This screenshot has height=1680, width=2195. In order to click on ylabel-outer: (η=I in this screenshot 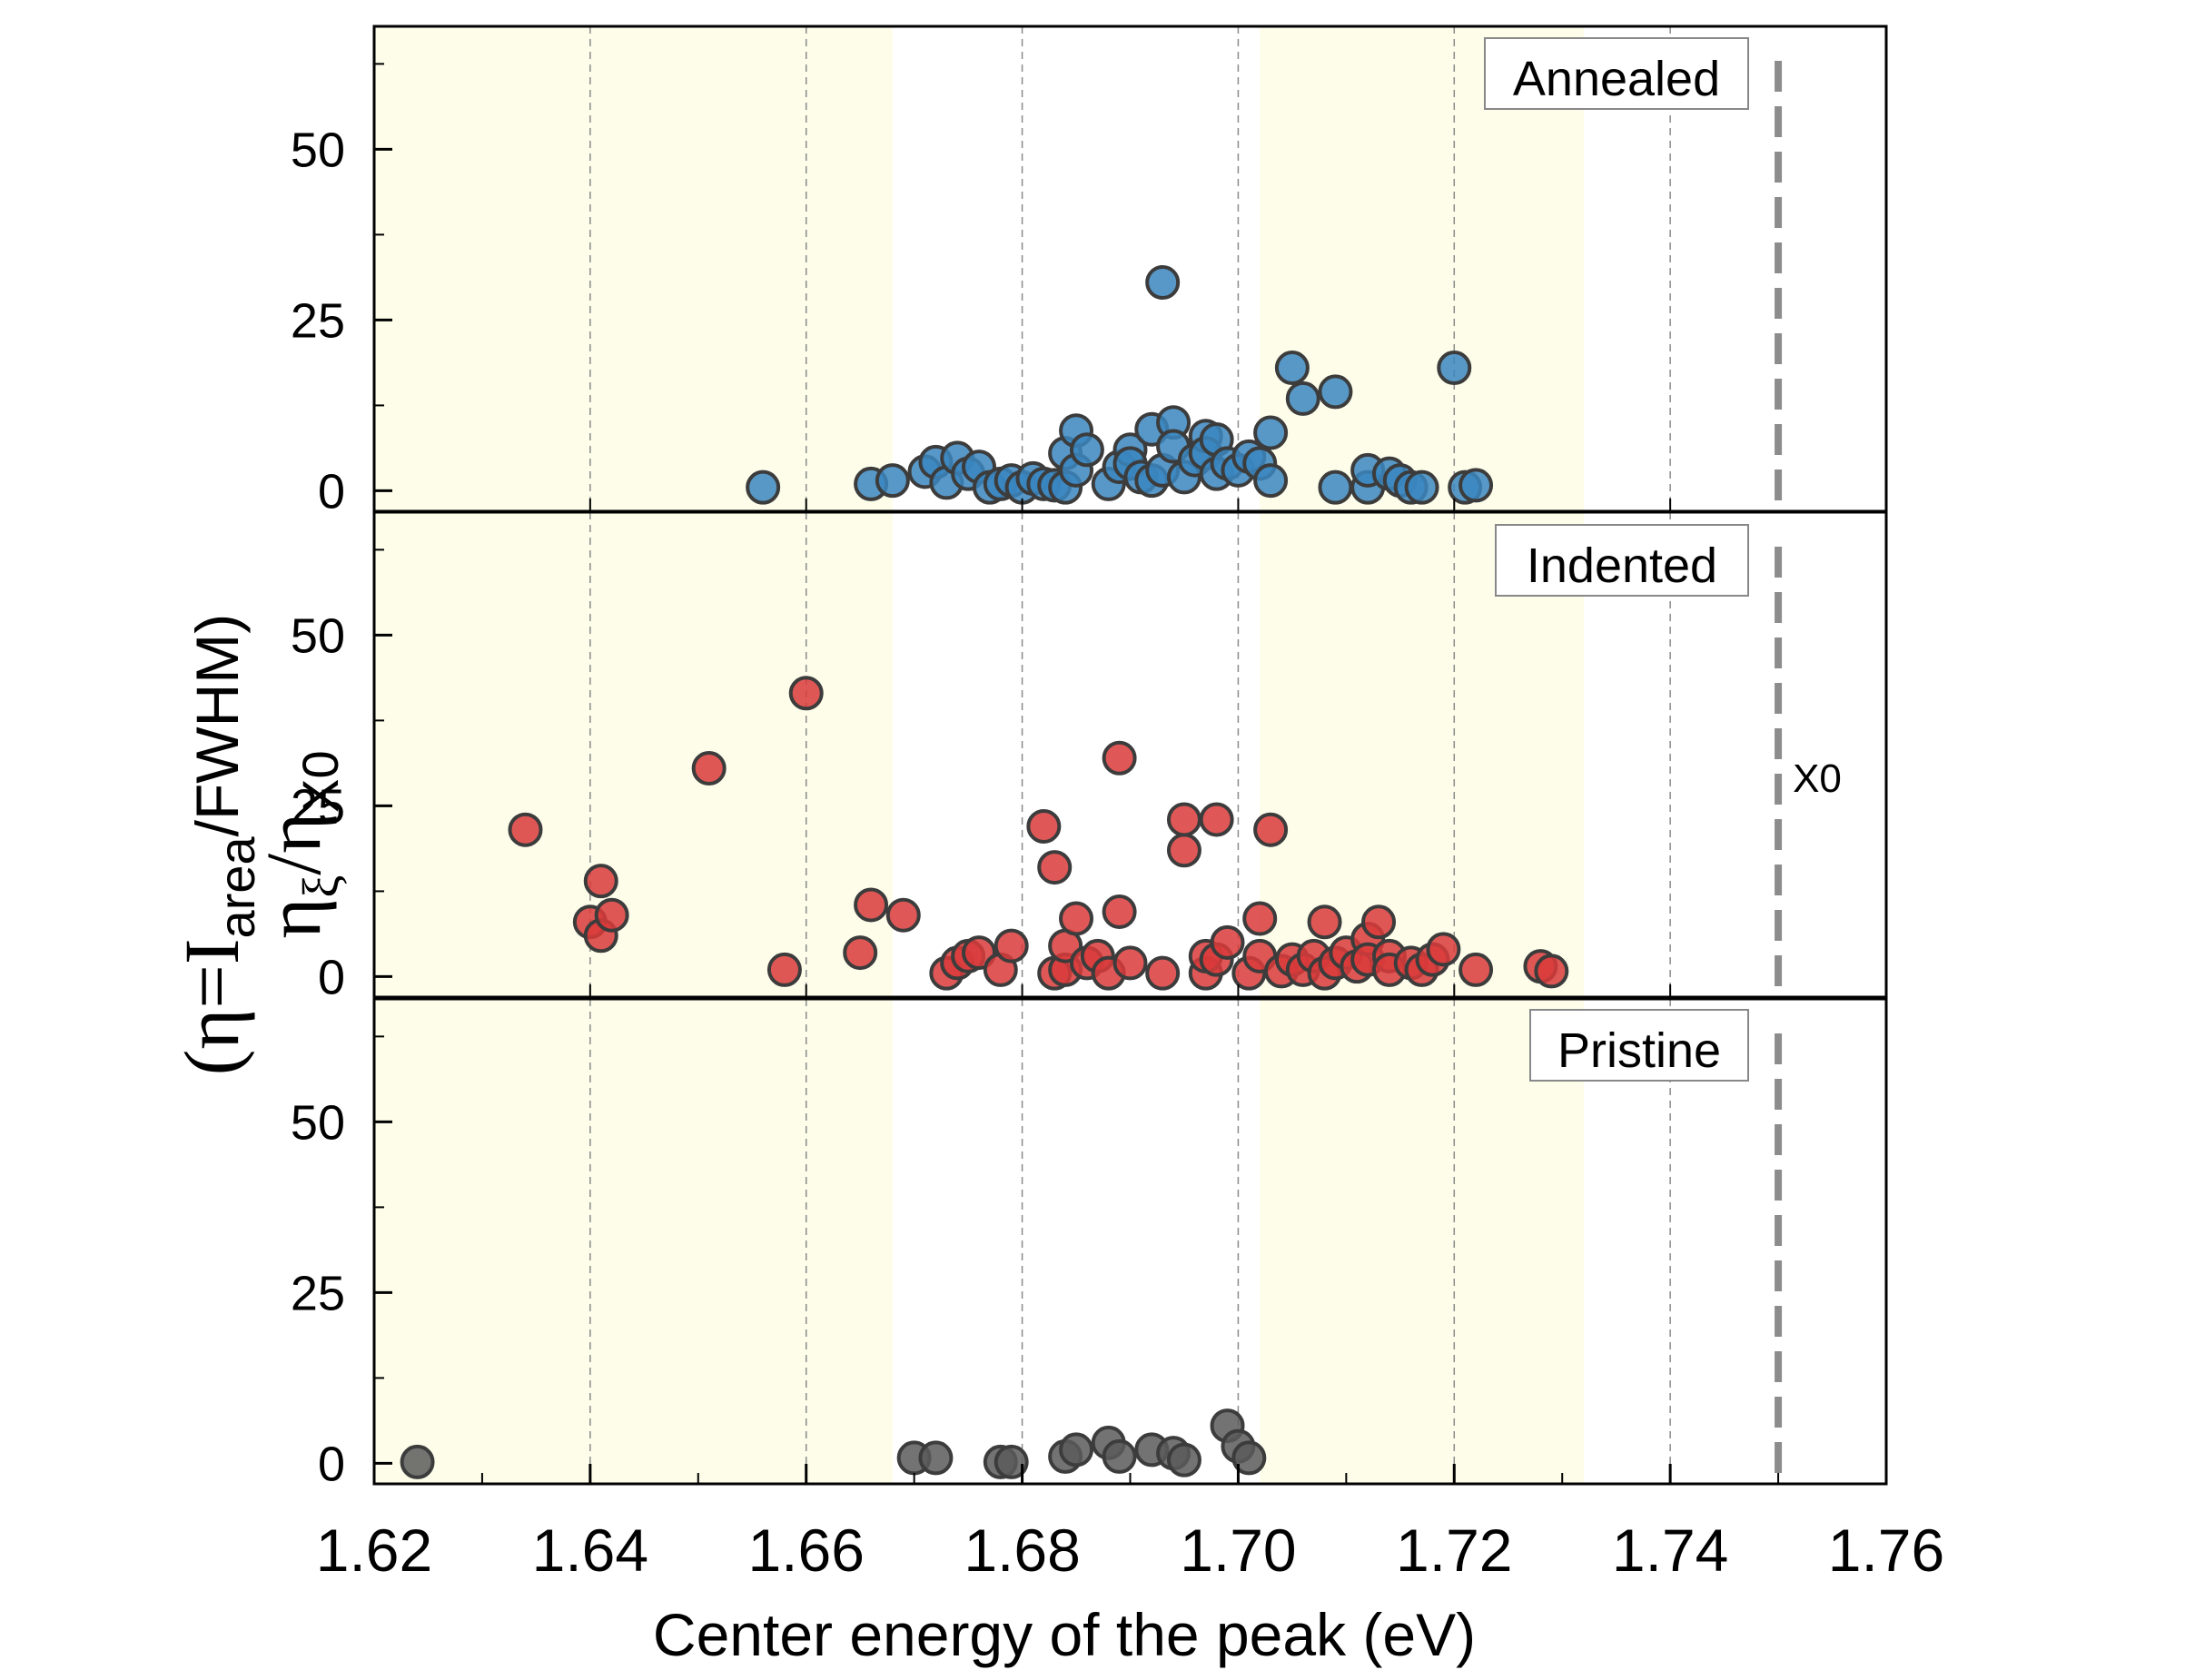, I will do `click(211, 1007)`.